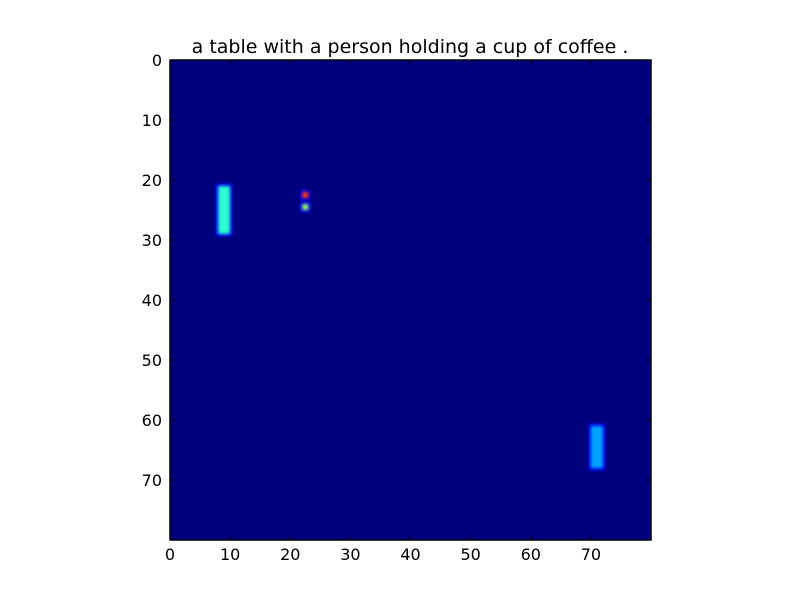 The width and height of the screenshot is (800, 600). Describe the element at coordinates (410, 554) in the screenshot. I see `x-tick-label: 40` at that location.